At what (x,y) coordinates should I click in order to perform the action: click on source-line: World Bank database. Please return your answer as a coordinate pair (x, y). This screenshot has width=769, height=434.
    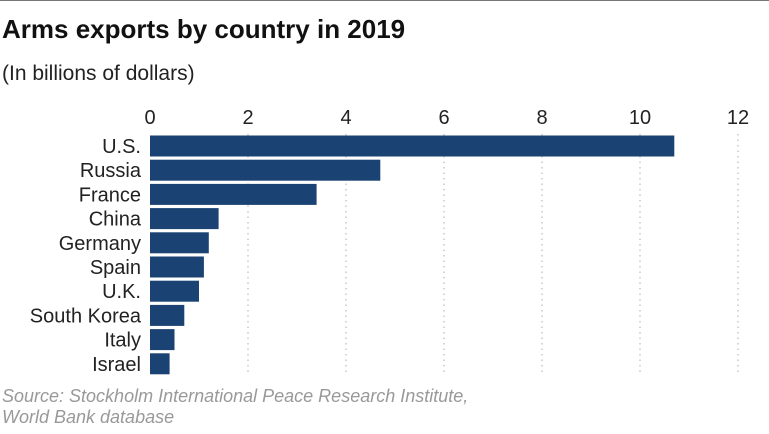
    Looking at the image, I should click on (88, 417).